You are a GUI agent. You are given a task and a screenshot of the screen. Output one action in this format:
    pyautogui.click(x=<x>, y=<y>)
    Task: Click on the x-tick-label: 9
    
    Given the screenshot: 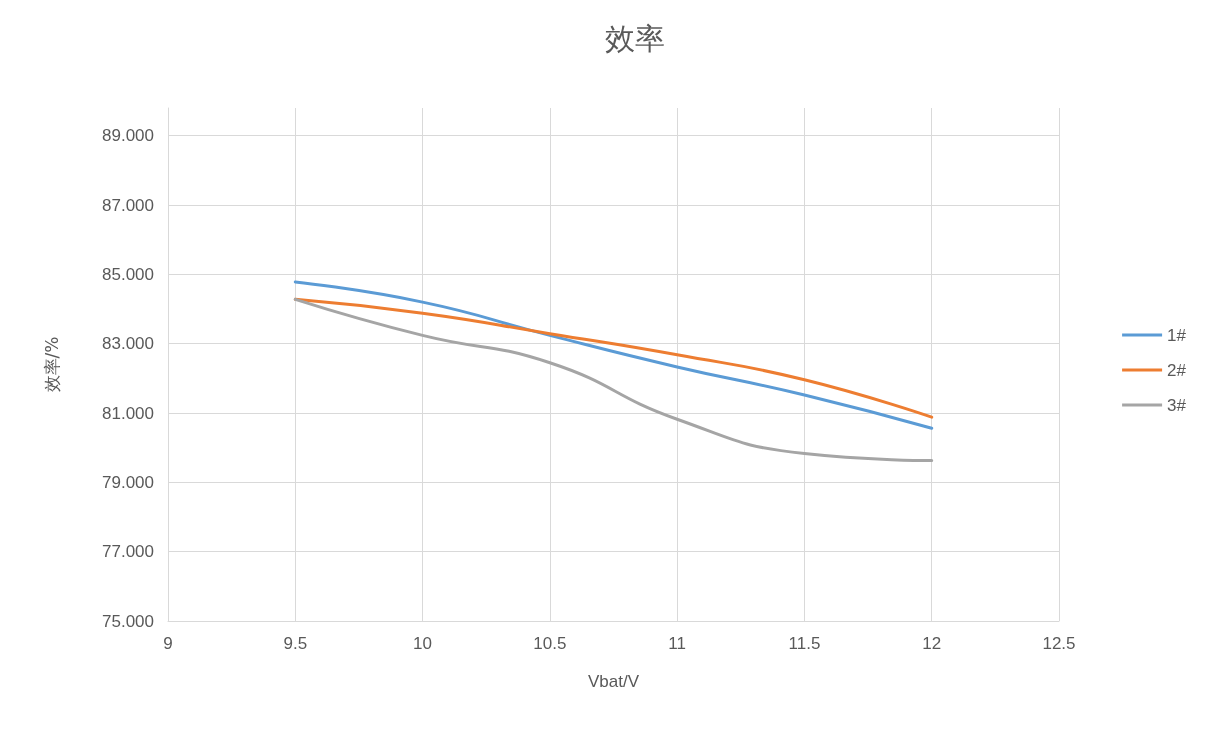 What is the action you would take?
    pyautogui.click(x=168, y=643)
    